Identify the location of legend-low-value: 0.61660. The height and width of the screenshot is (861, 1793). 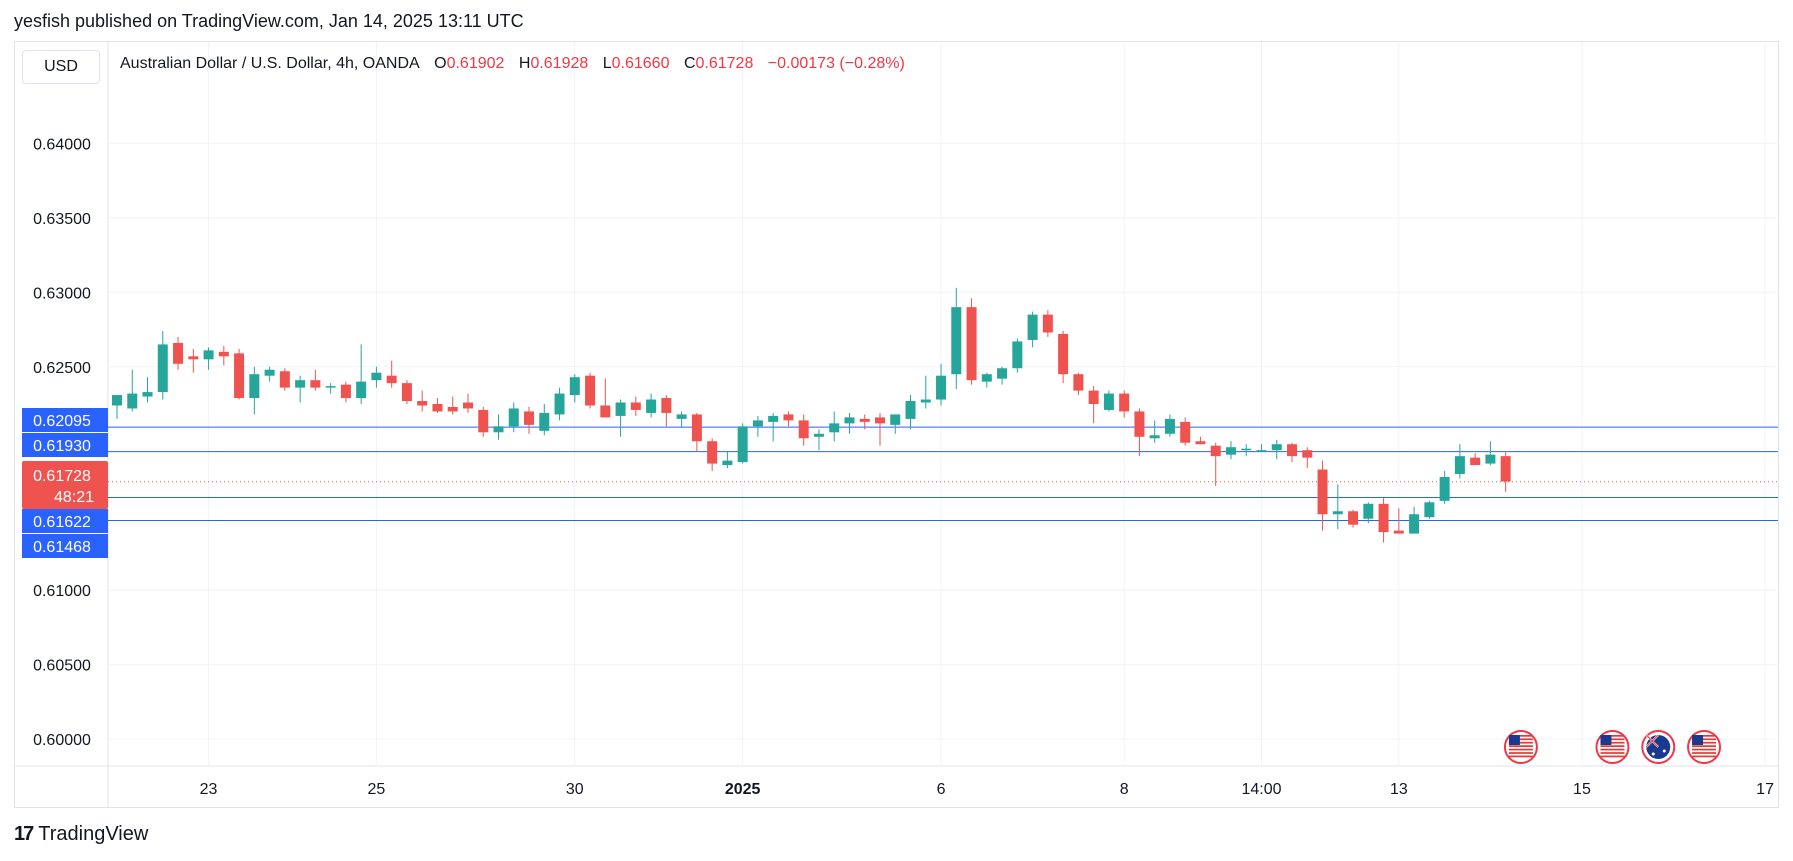
(640, 63).